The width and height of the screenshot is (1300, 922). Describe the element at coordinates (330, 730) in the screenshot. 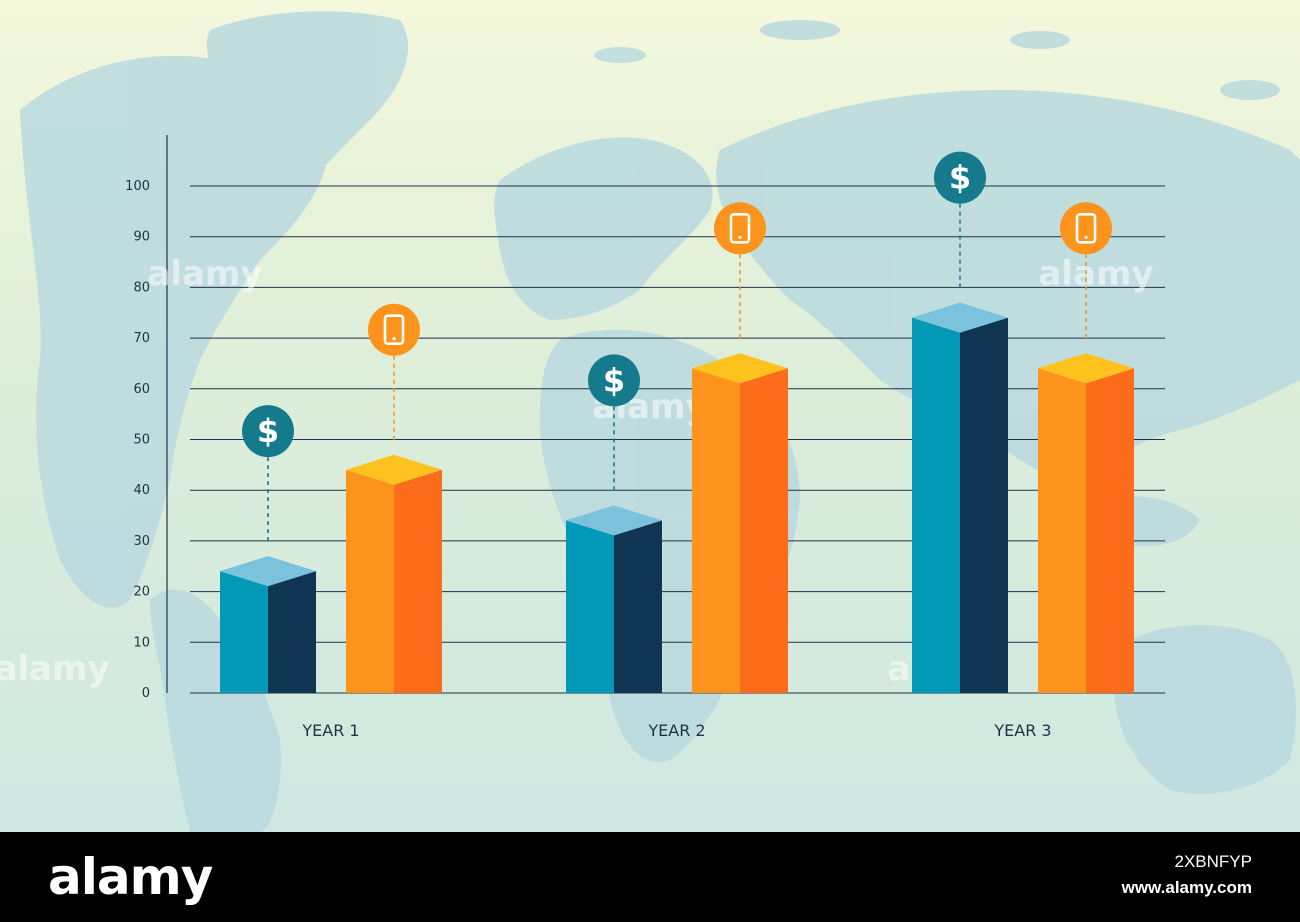

I see `x-category-label: YEAR 1` at that location.